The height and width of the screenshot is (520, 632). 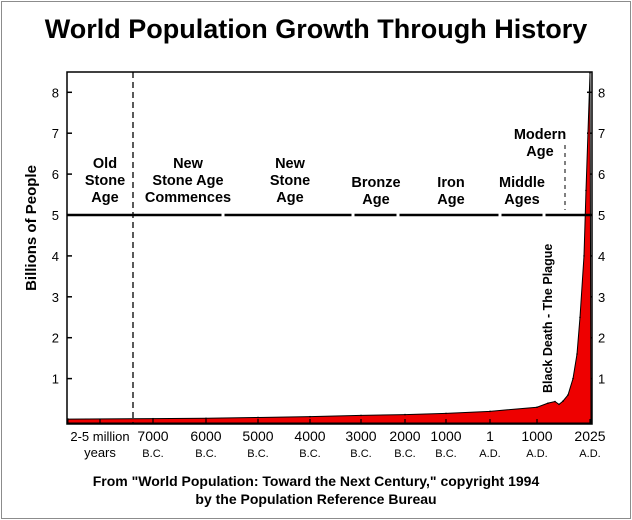 I want to click on y-tick-label-left: 6, so click(x=55, y=174).